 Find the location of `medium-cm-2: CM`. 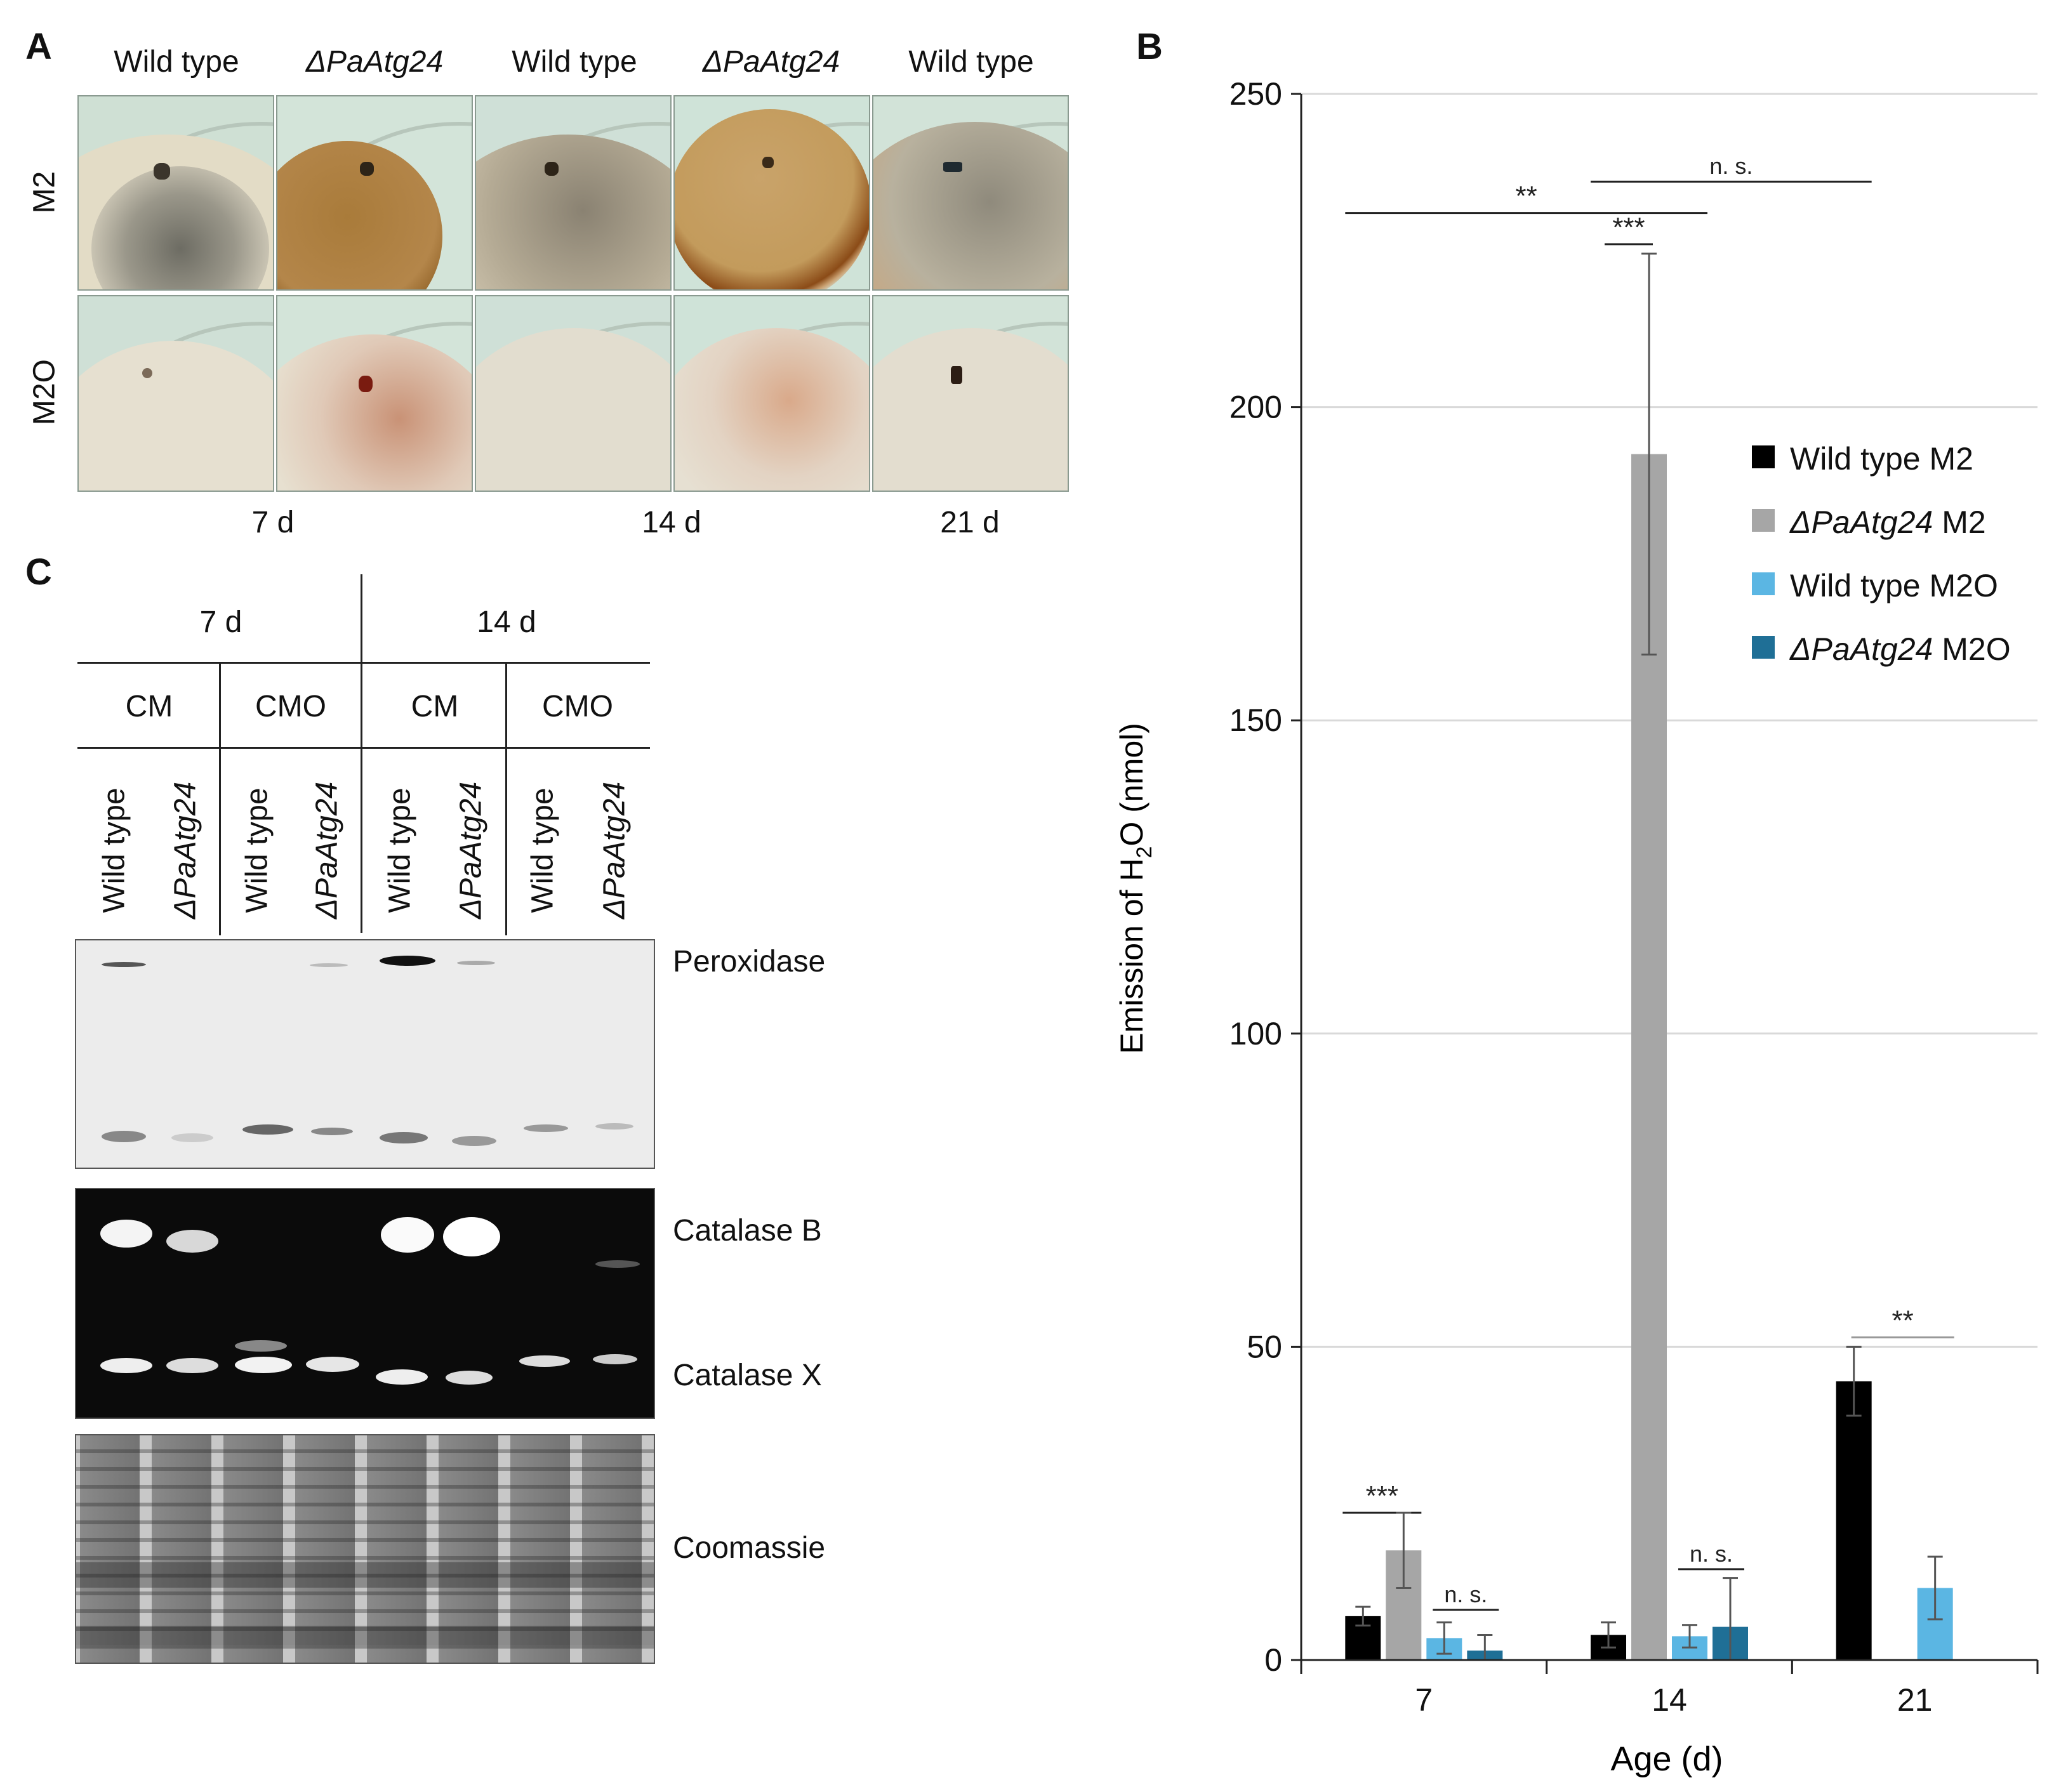

medium-cm-2: CM is located at coordinates (435, 706).